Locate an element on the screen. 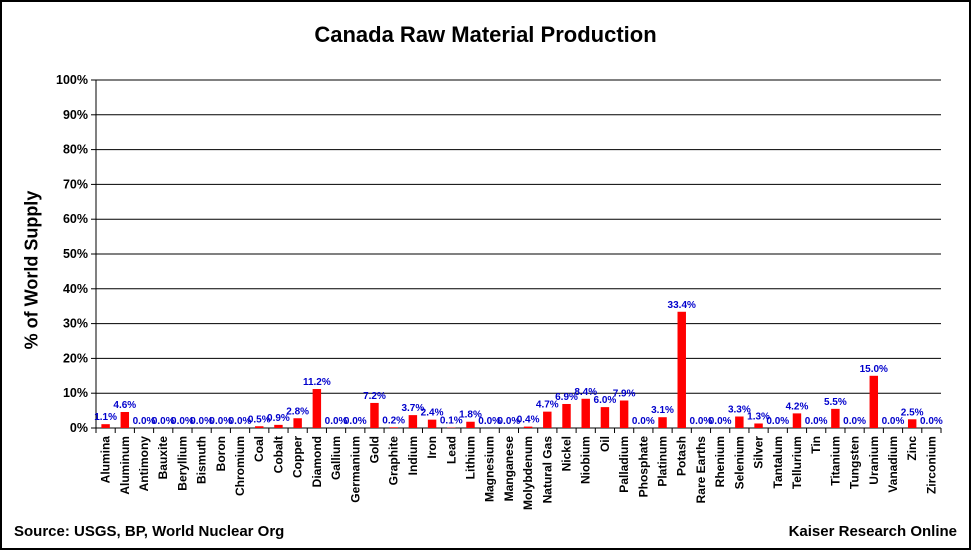 This screenshot has width=971, height=550. chart-title: Canada Raw Material Production is located at coordinates (485, 34).